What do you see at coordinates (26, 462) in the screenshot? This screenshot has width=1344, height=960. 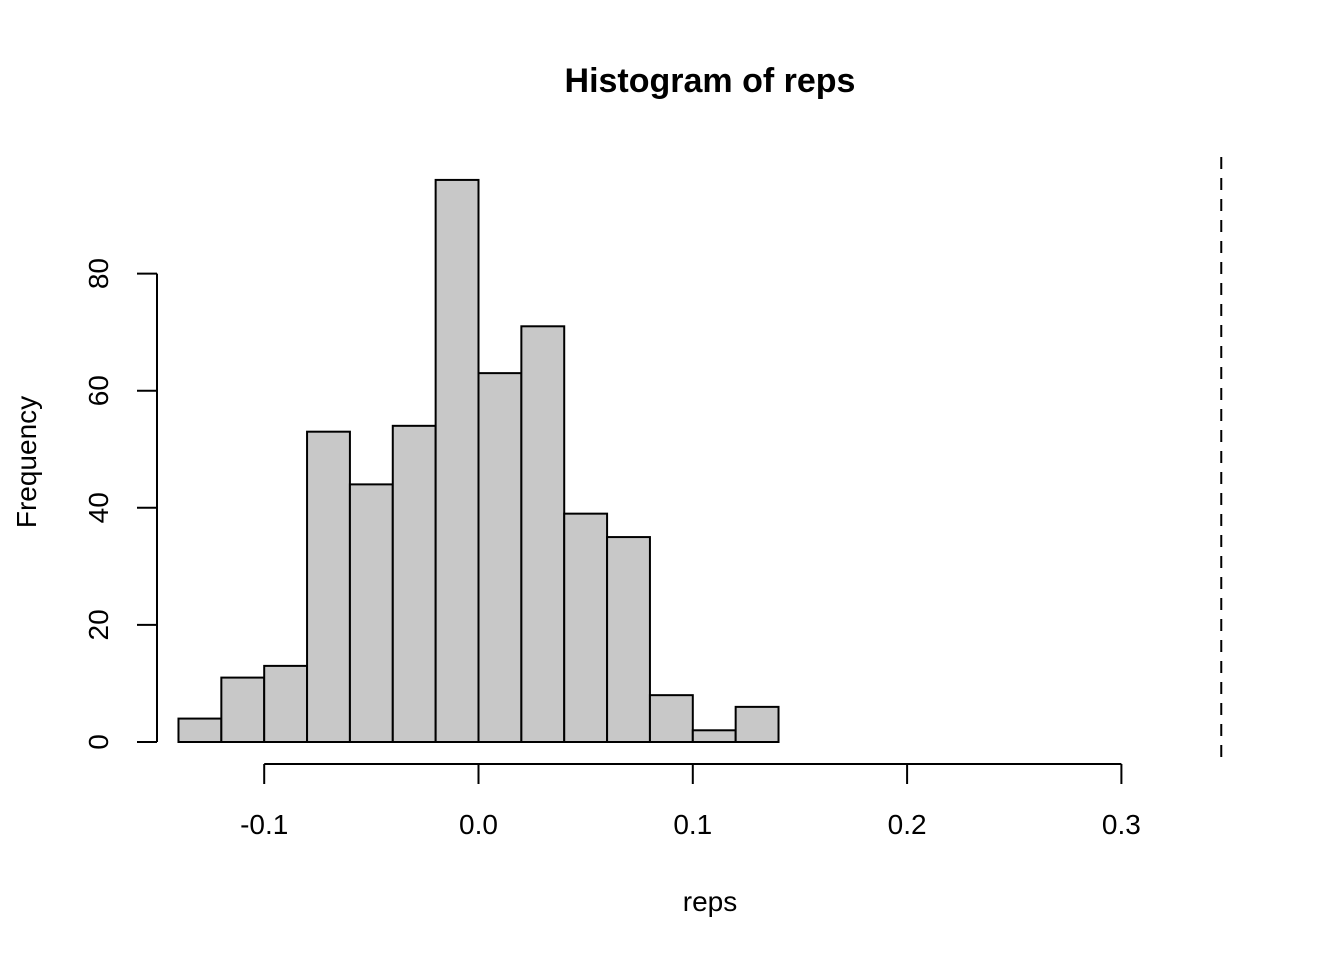 I see `y-axis-label: Frequency` at bounding box center [26, 462].